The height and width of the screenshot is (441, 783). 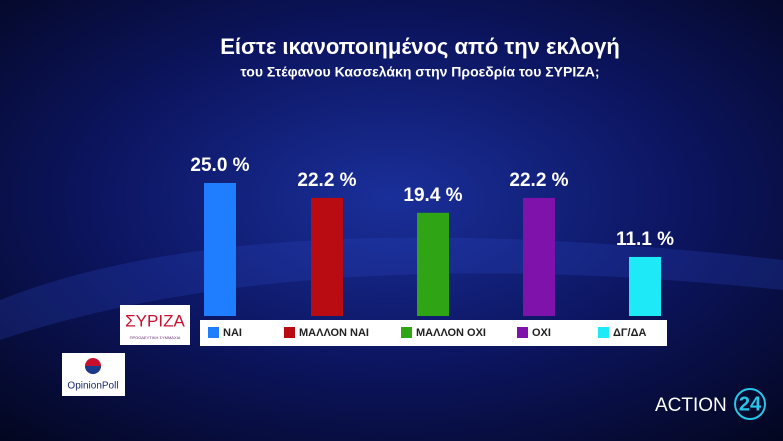 What do you see at coordinates (155, 320) in the screenshot?
I see `party-logo: ΣΥΡΙΖΑ` at bounding box center [155, 320].